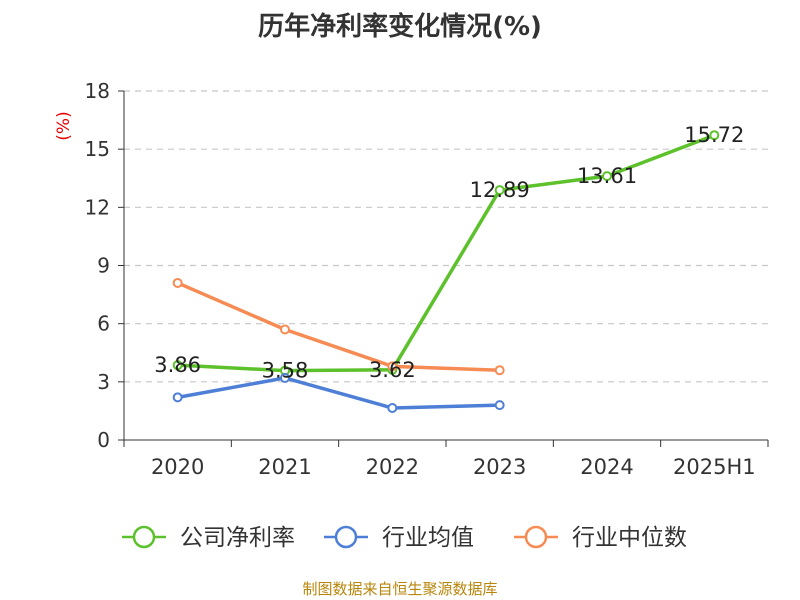 This screenshot has width=800, height=600. I want to click on y-tick-label: 0, so click(103, 440).